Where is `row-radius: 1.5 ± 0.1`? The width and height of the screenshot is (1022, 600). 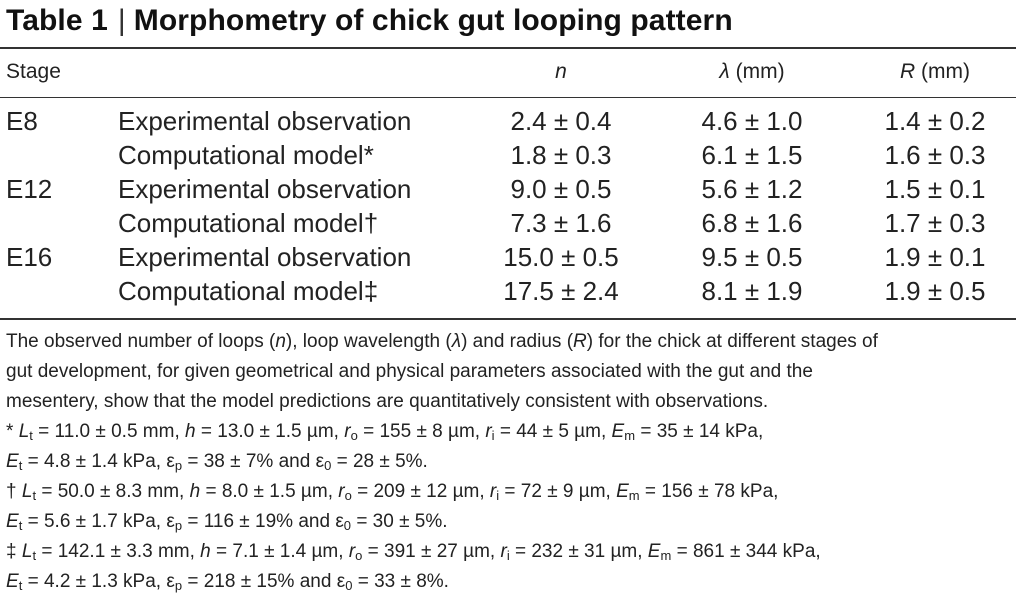 row-radius: 1.5 ± 0.1 is located at coordinates (935, 189).